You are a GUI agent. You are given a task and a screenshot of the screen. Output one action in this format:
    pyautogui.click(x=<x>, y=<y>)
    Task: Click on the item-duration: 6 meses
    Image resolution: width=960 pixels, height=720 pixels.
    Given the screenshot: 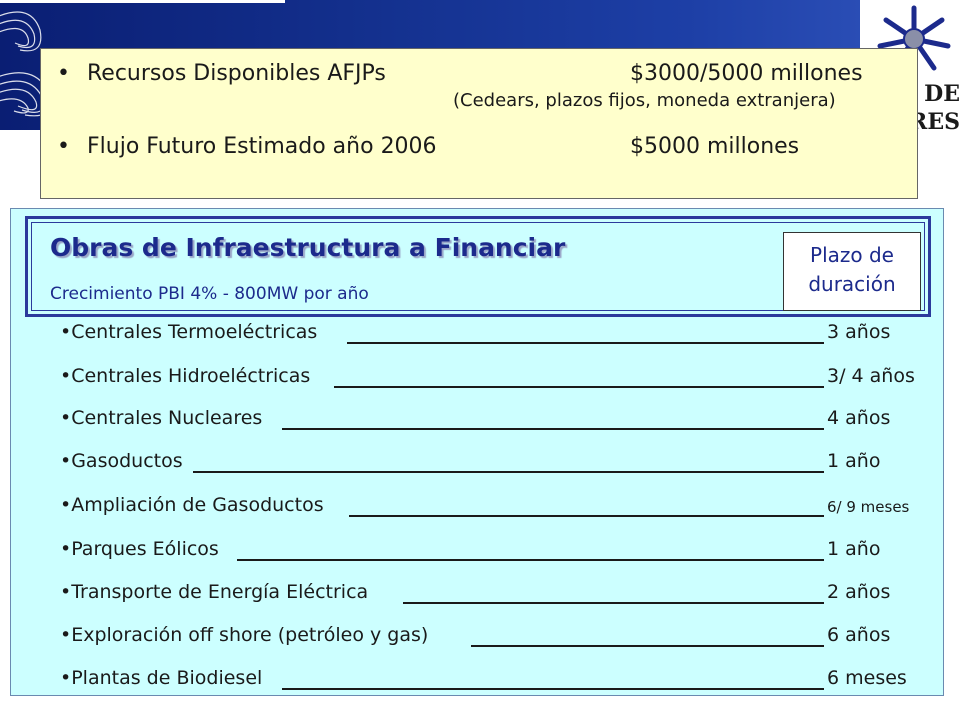 What is the action you would take?
    pyautogui.click(x=867, y=678)
    